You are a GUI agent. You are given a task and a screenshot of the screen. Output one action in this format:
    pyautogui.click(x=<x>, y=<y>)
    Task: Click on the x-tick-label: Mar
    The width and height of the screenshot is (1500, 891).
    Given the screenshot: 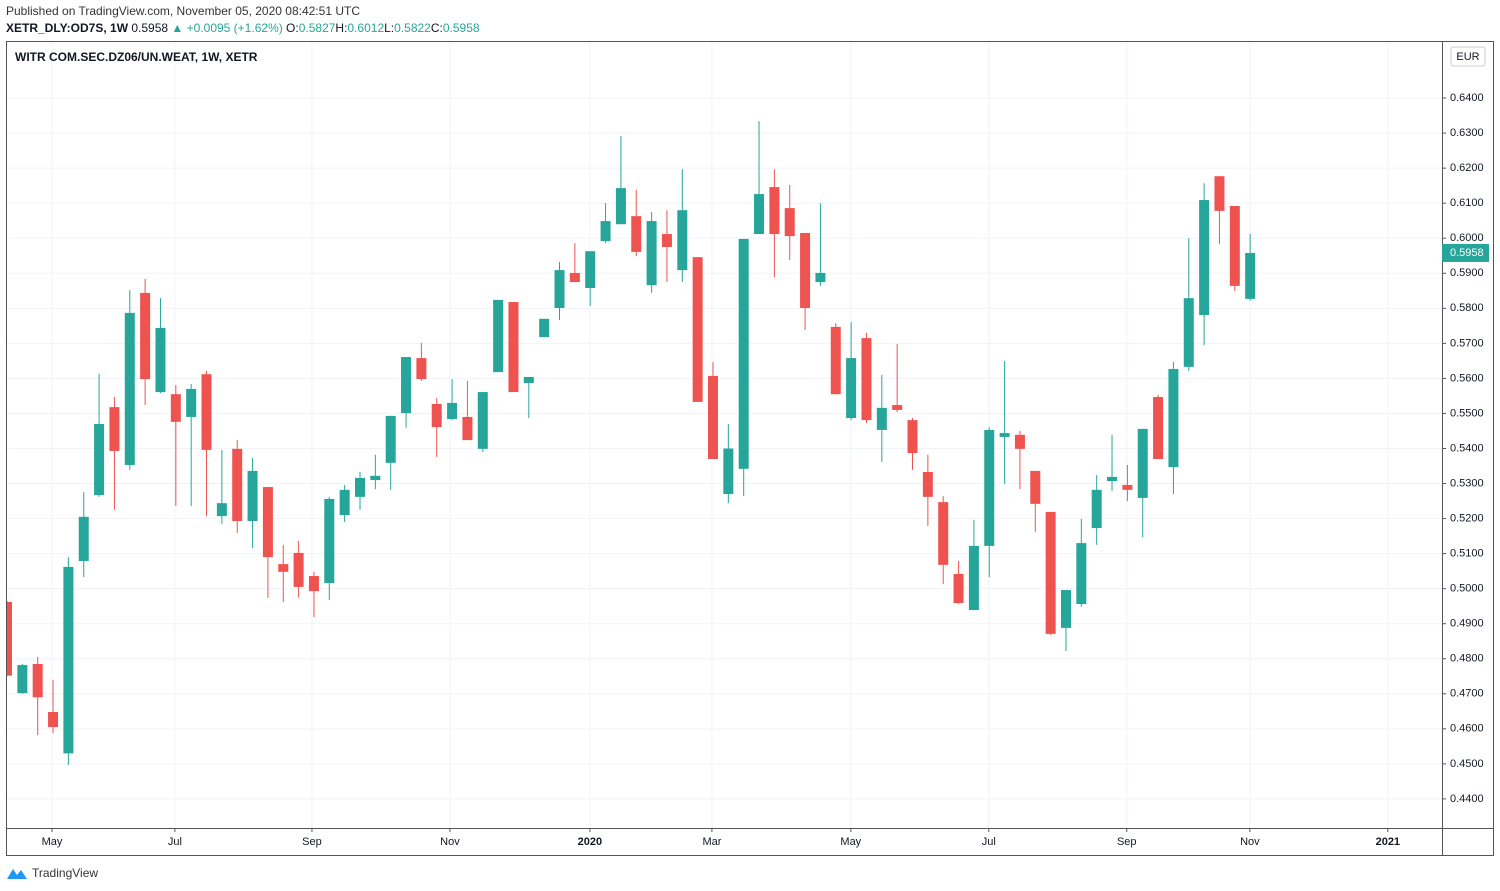 What is the action you would take?
    pyautogui.click(x=711, y=842)
    